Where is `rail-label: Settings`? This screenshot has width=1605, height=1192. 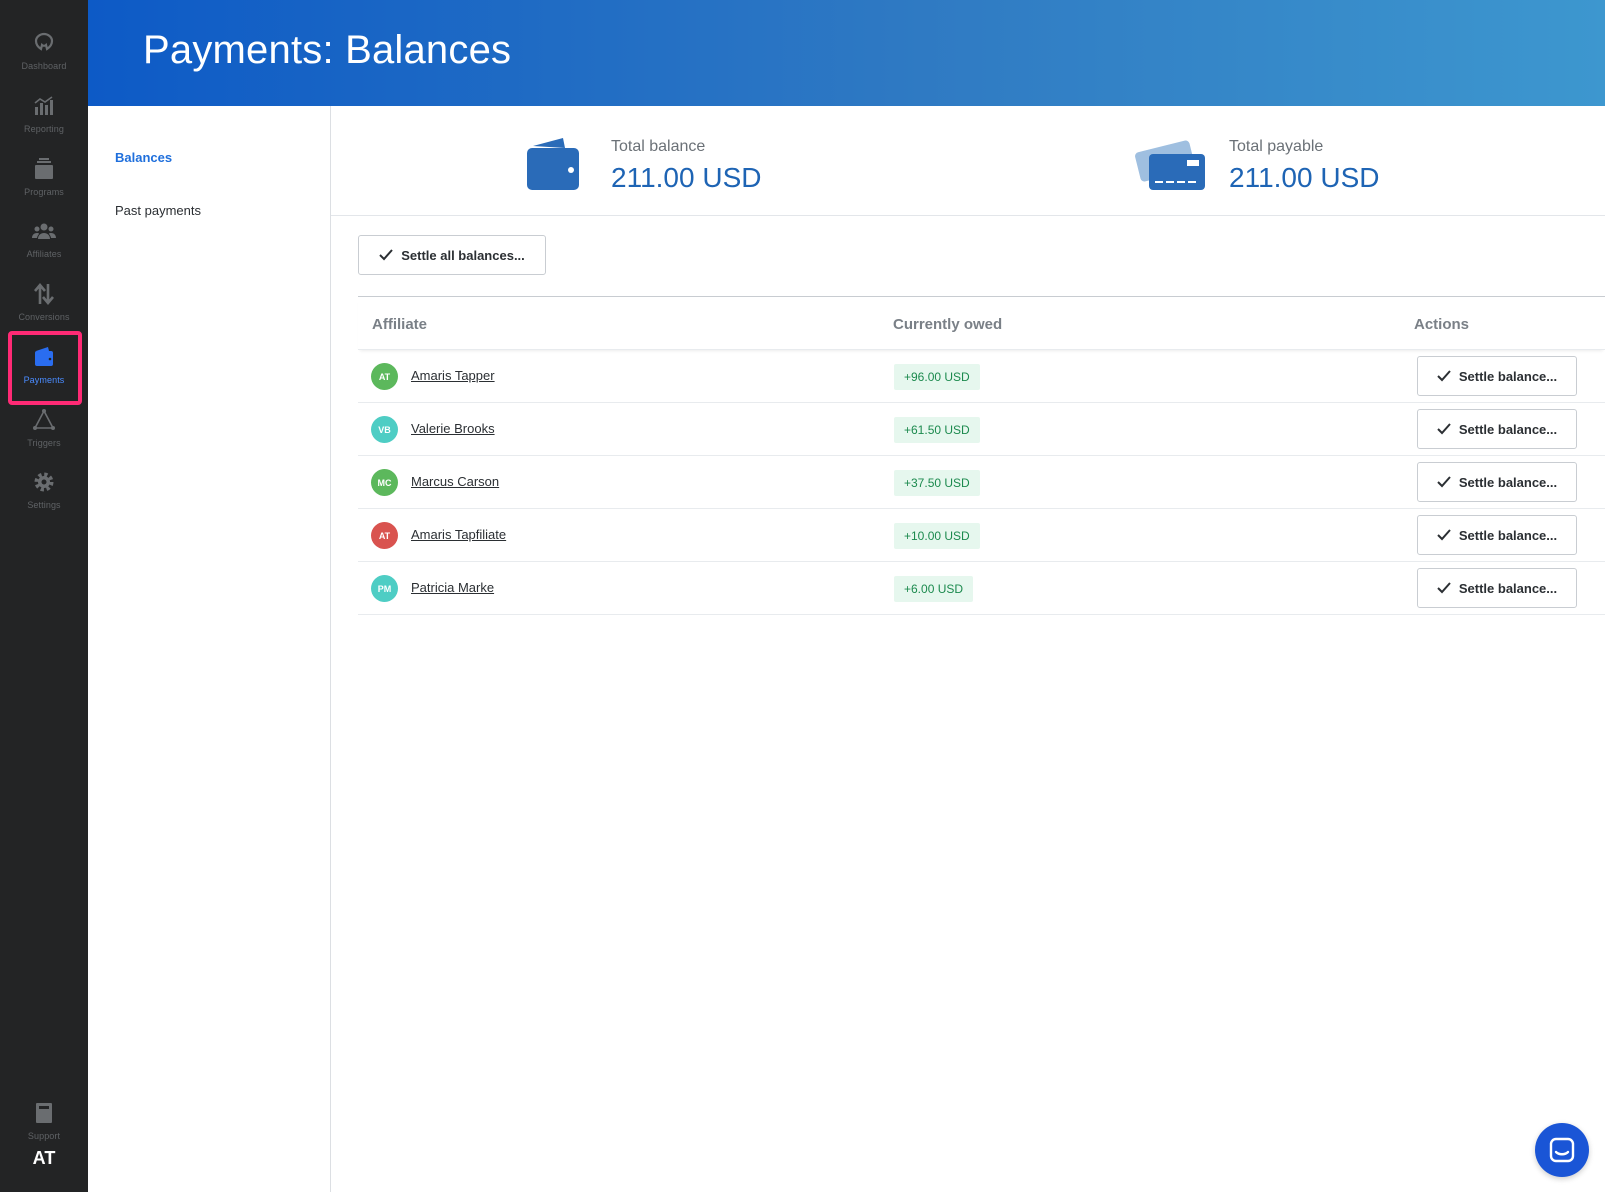 rail-label: Settings is located at coordinates (44, 505).